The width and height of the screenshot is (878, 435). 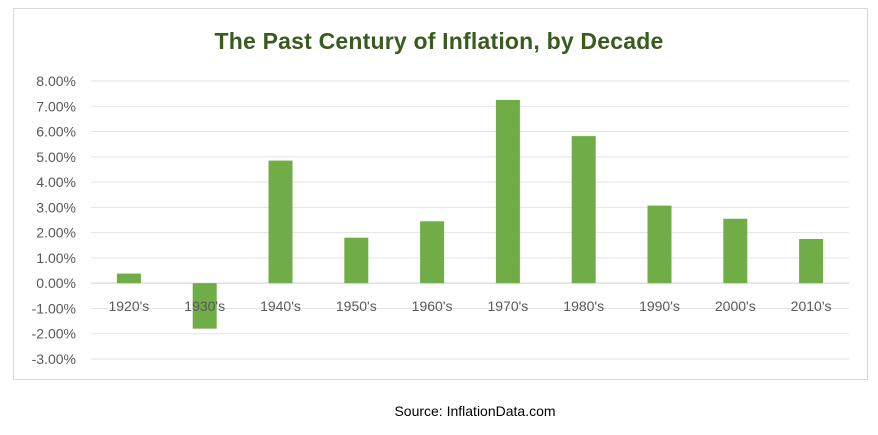 I want to click on y-tick-label: 3.00%, so click(x=56, y=207).